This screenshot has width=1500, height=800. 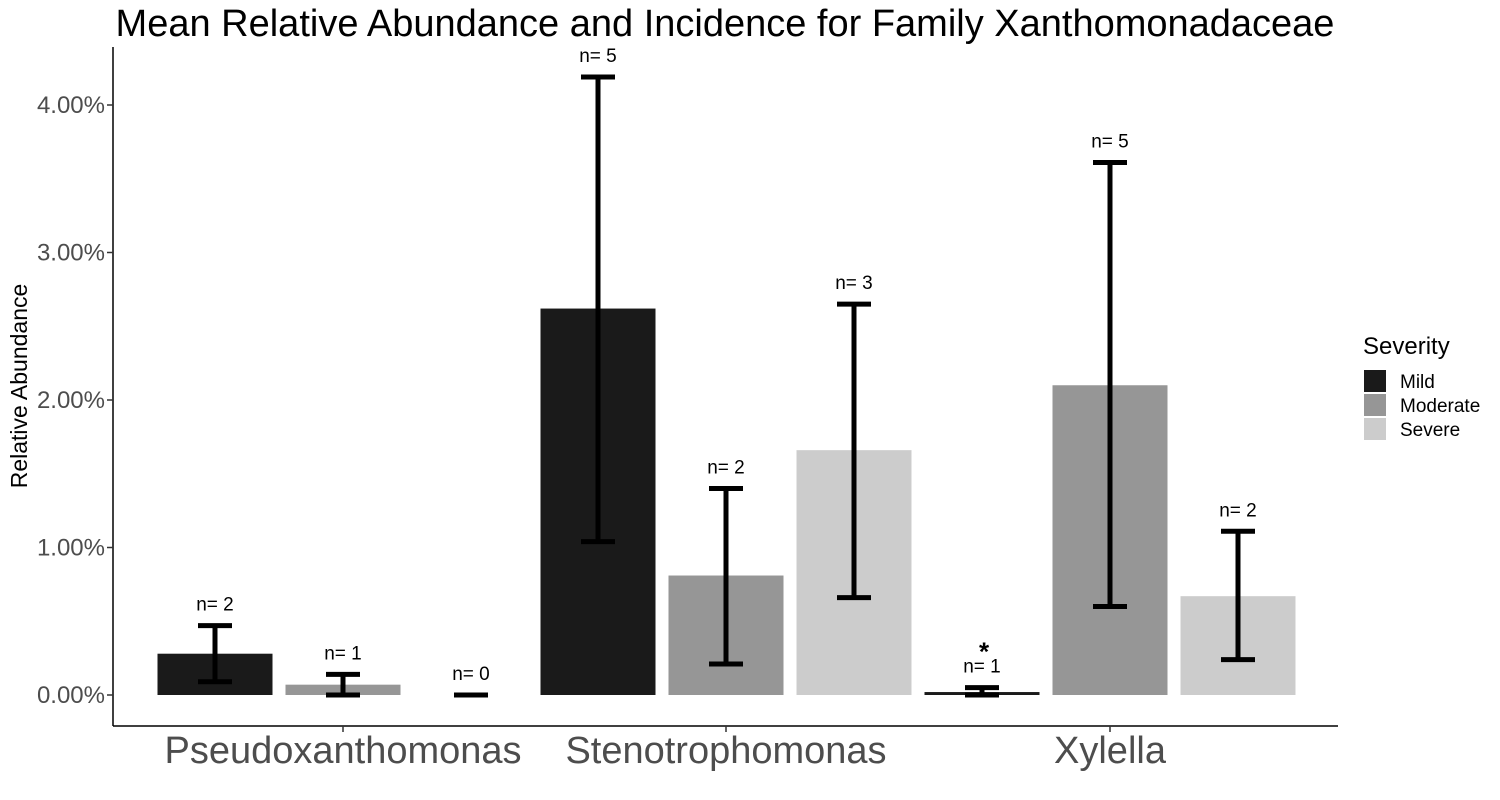 What do you see at coordinates (342, 751) in the screenshot?
I see `x-tick-label: Pseudoxanthomonas` at bounding box center [342, 751].